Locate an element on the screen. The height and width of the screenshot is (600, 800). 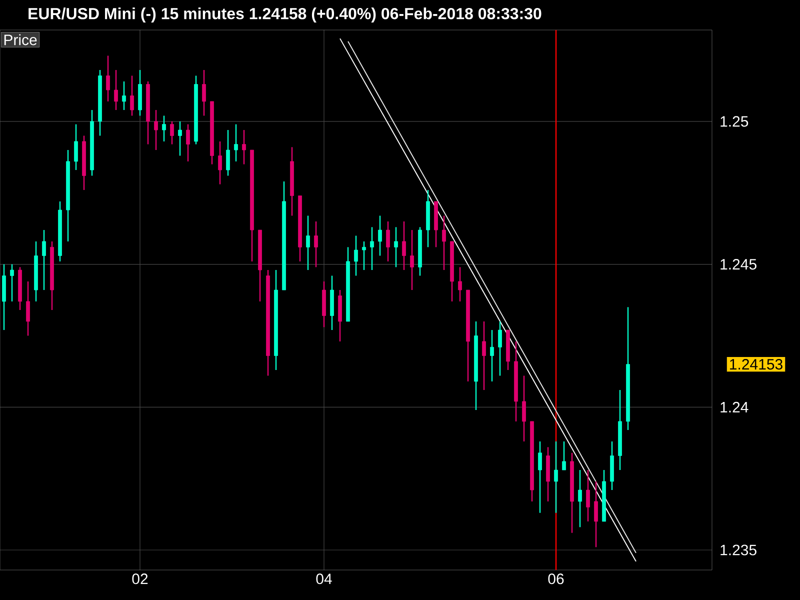
y-tick-label: 1.25 is located at coordinates (734, 121).